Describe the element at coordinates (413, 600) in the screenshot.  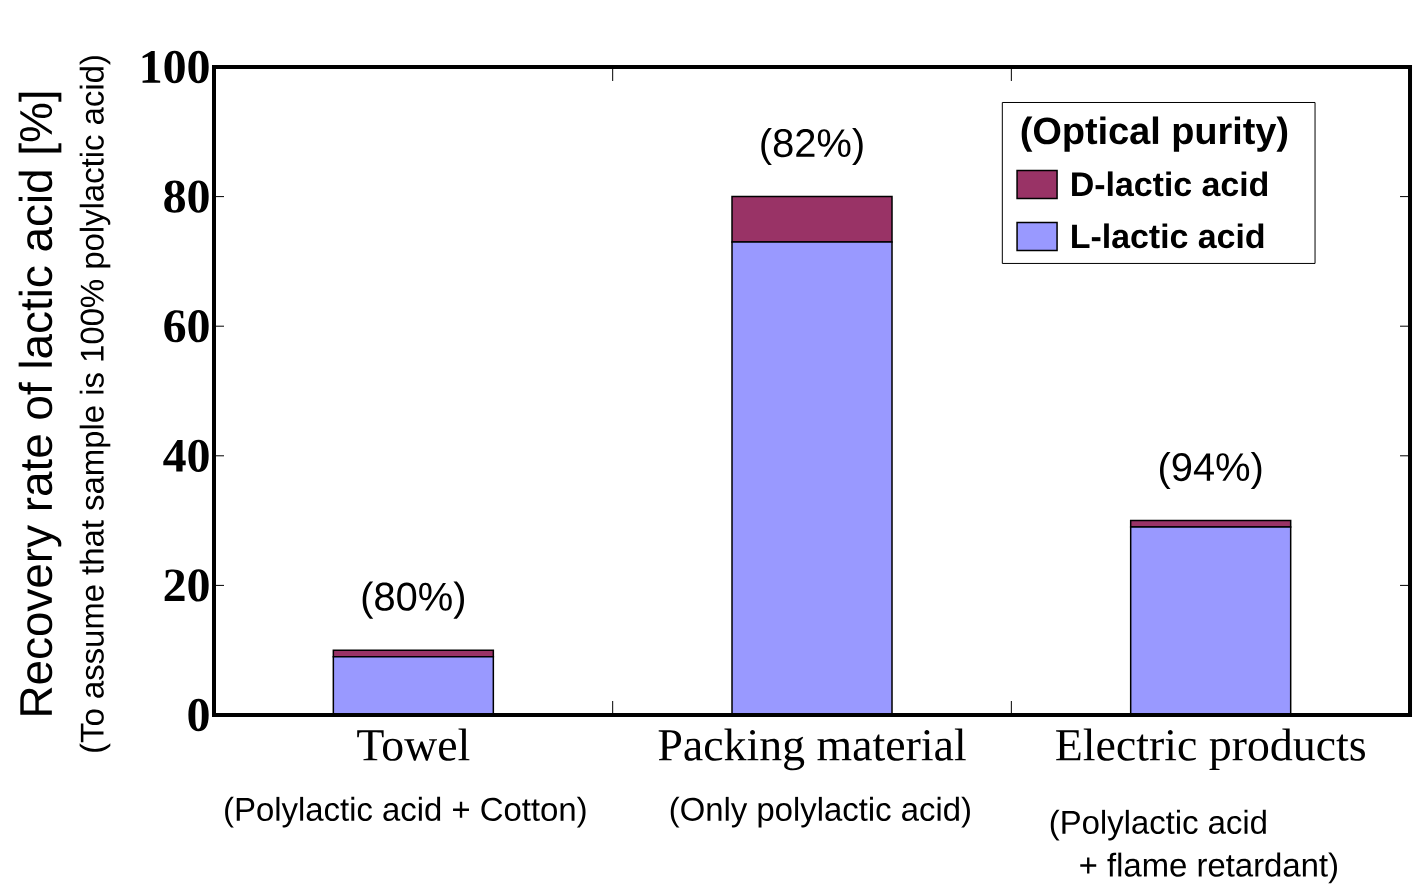
I see `annotation: (80%)` at that location.